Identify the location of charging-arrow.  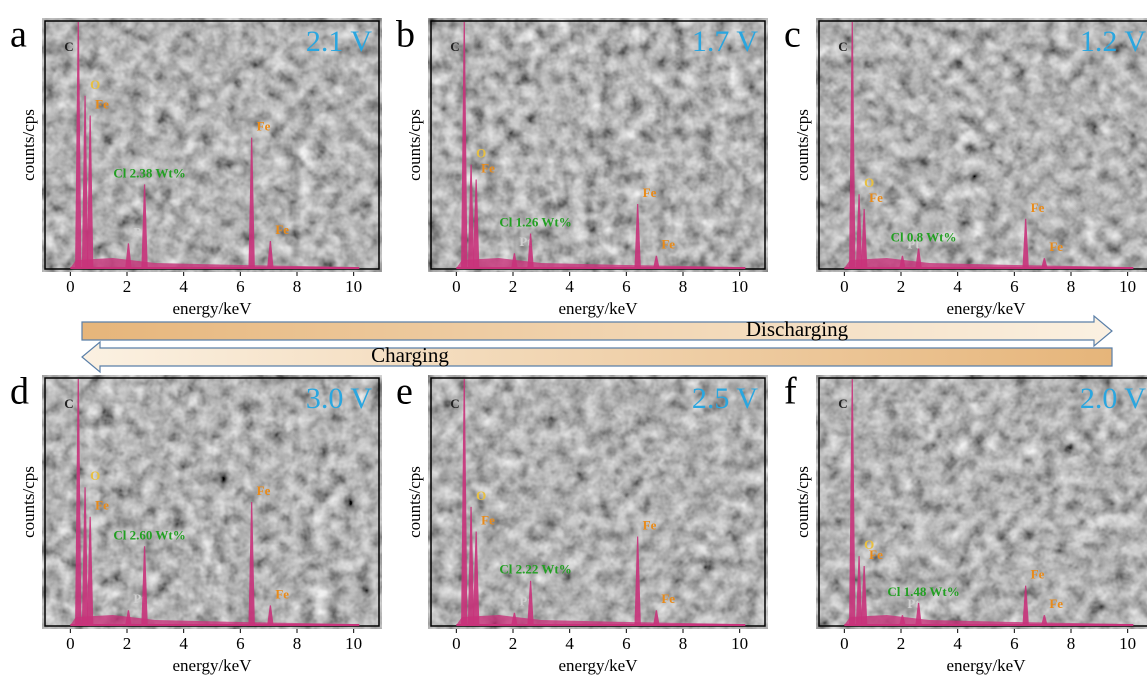
(597, 357).